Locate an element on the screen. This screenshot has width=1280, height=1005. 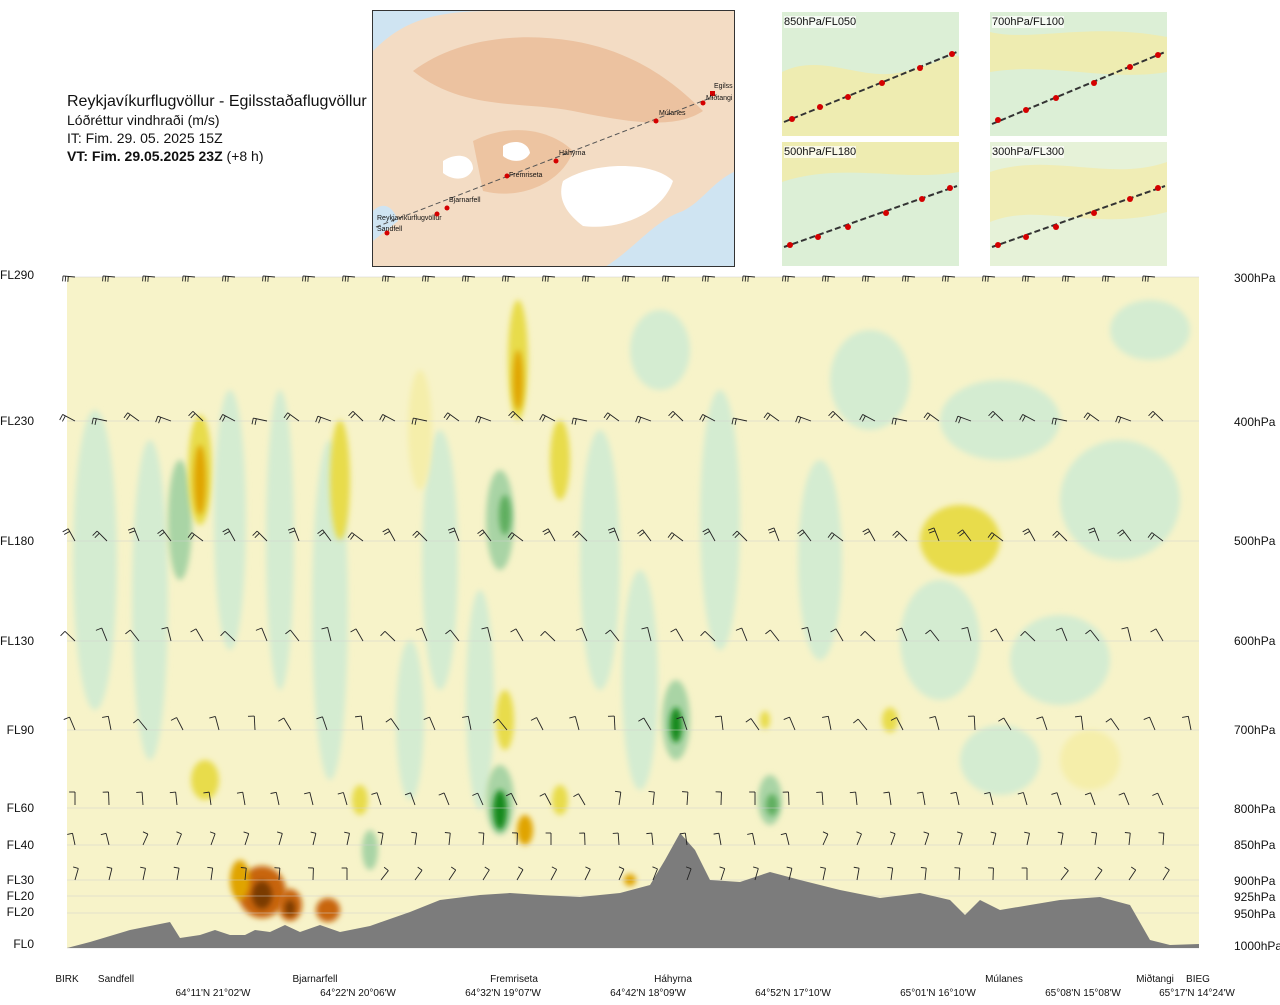
x-coord-label: 64°52'N 17°10'W is located at coordinates (793, 993).